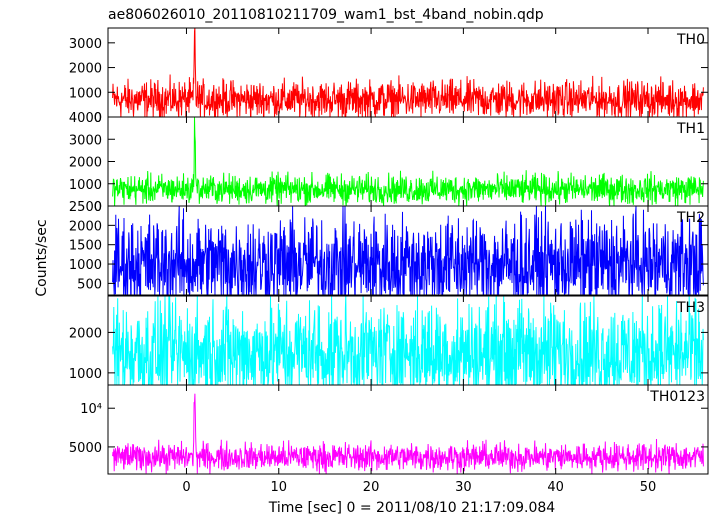  I want to click on x-tick-label: 0, so click(186, 487).